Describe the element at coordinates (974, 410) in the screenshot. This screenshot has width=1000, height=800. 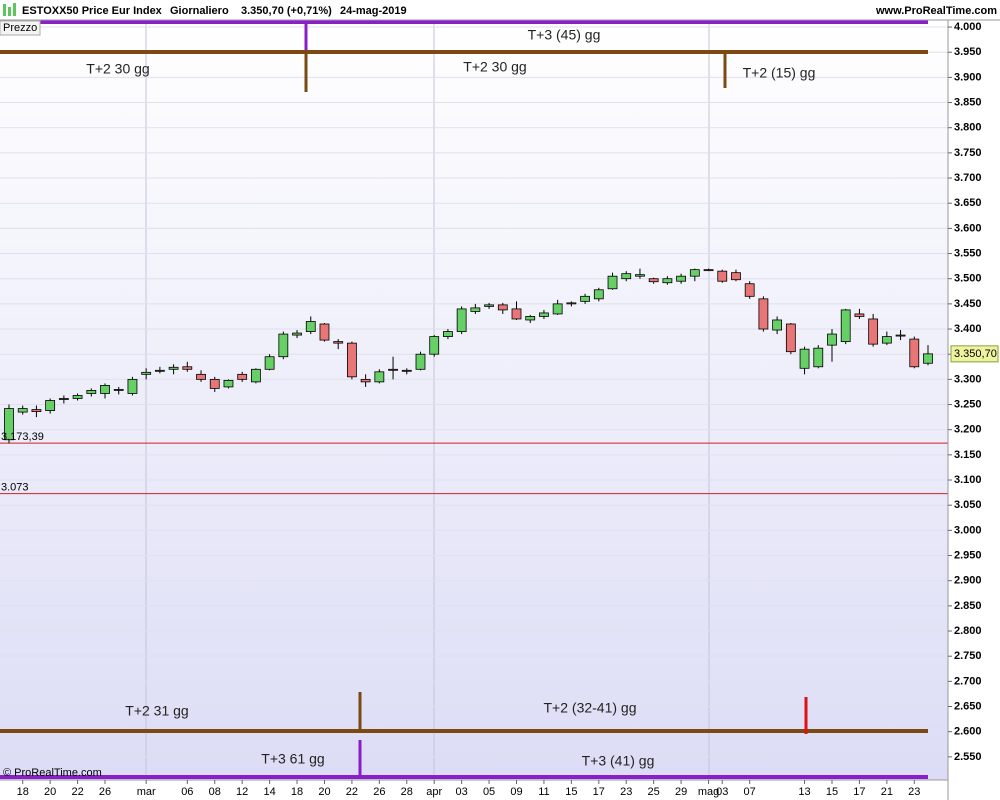
I see `y-axis-panel` at that location.